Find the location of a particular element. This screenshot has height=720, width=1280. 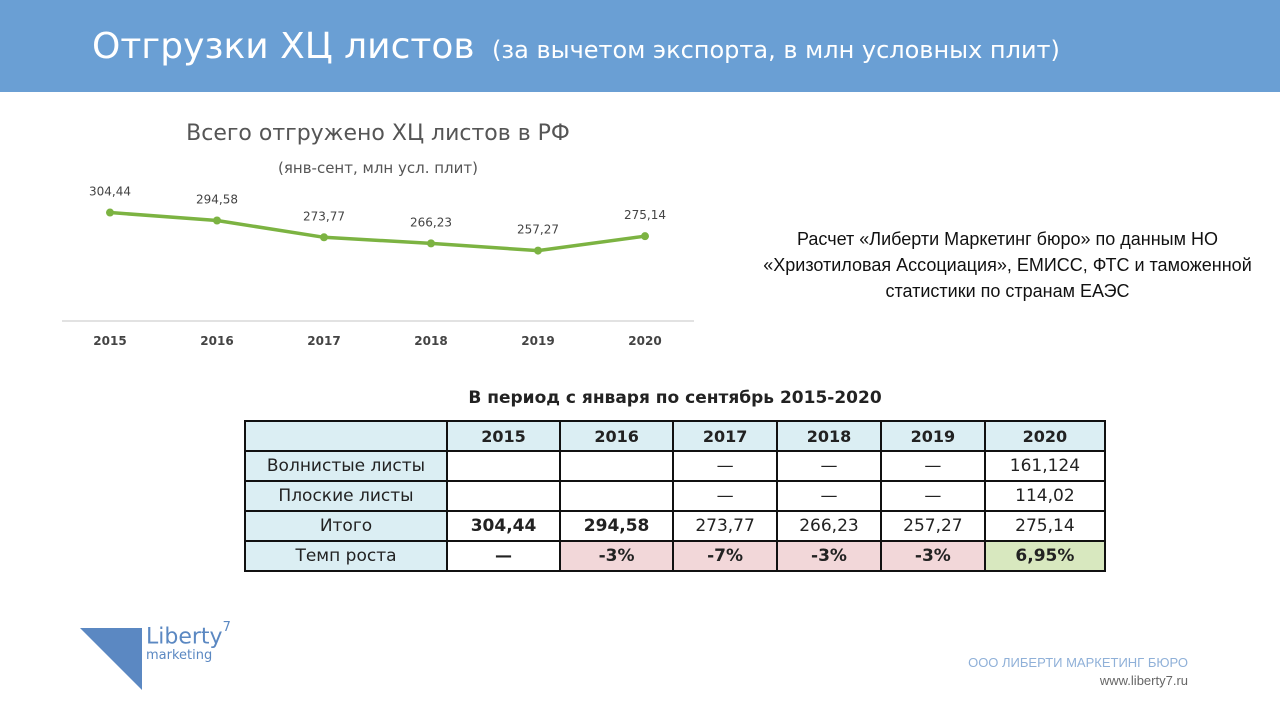

data-label: 294,58 is located at coordinates (217, 200).